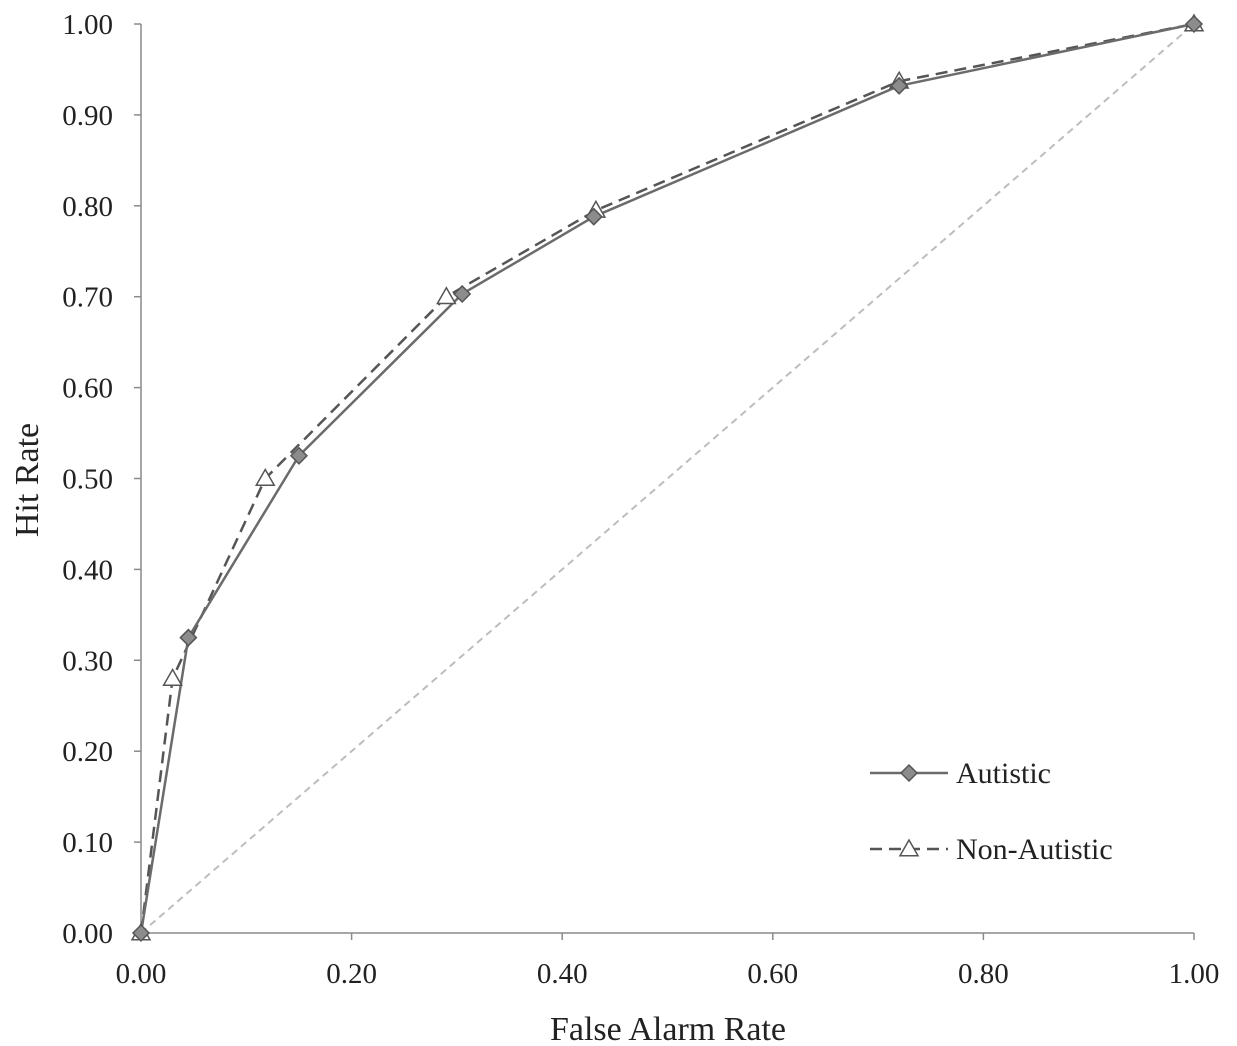  Describe the element at coordinates (87, 207) in the screenshot. I see `y-tick-label: 0.80` at that location.